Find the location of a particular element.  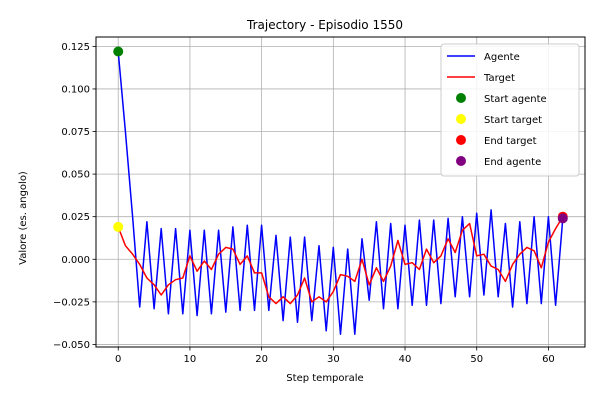

x-tick-label: 10 is located at coordinates (190, 359).